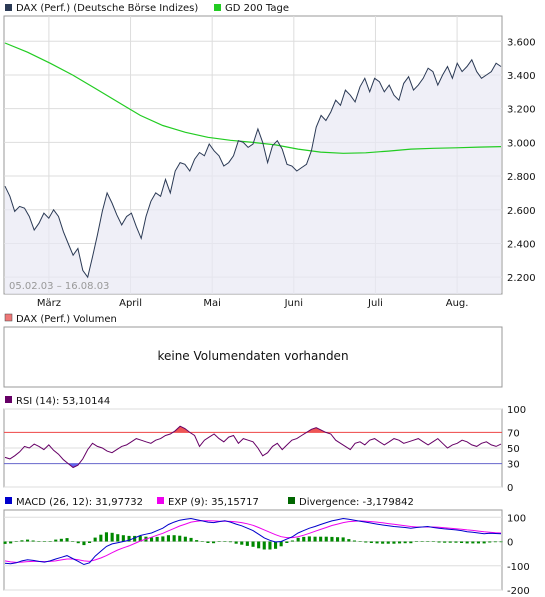 This screenshot has width=545, height=597. What do you see at coordinates (516, 518) in the screenshot?
I see `macd-y-tick-label-3: 100` at bounding box center [516, 518].